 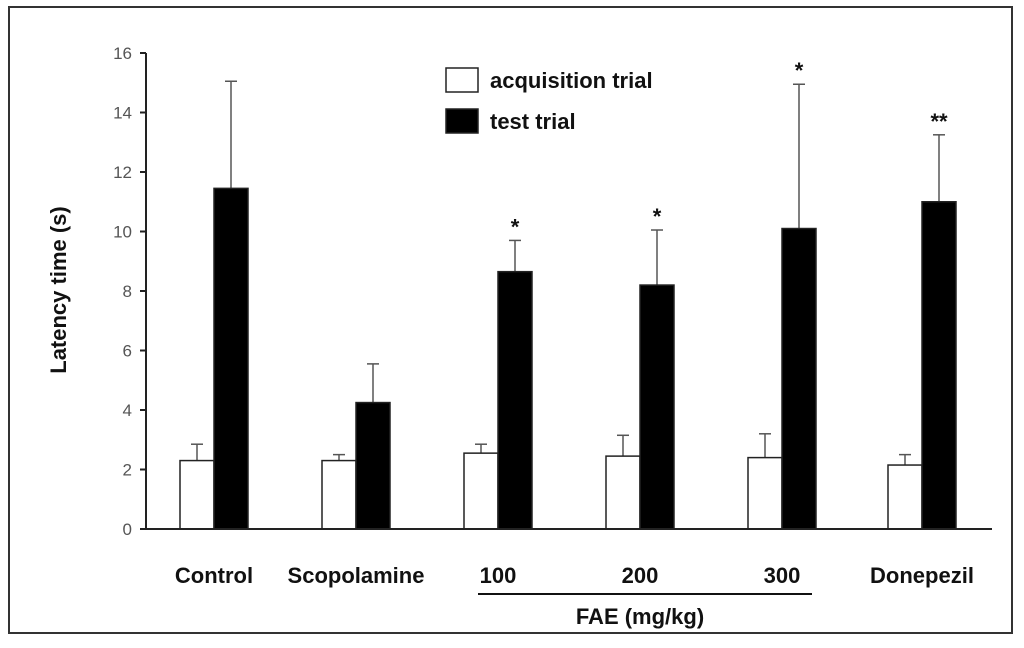 What do you see at coordinates (214, 575) in the screenshot?
I see `category-label: Control` at bounding box center [214, 575].